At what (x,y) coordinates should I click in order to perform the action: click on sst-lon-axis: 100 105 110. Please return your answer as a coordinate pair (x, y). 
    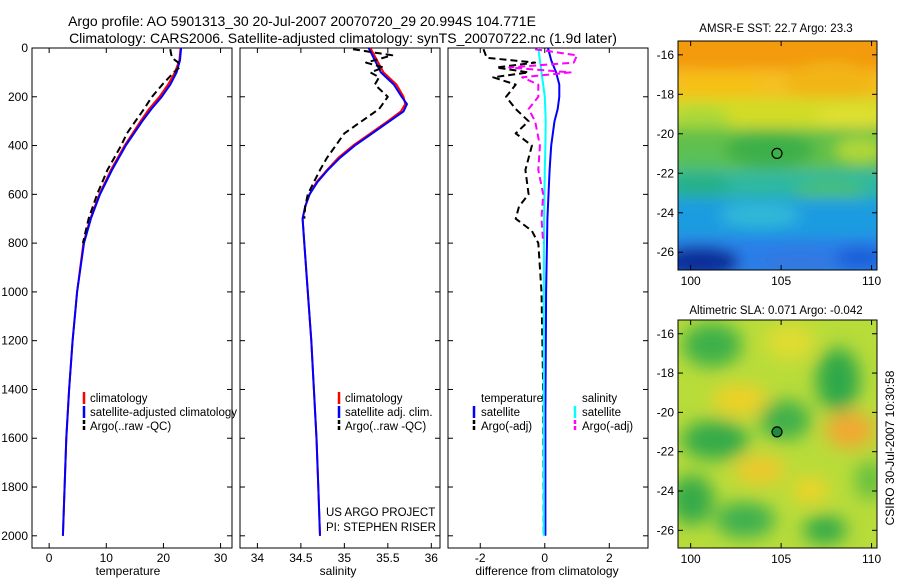
    Looking at the image, I should click on (781, 164).